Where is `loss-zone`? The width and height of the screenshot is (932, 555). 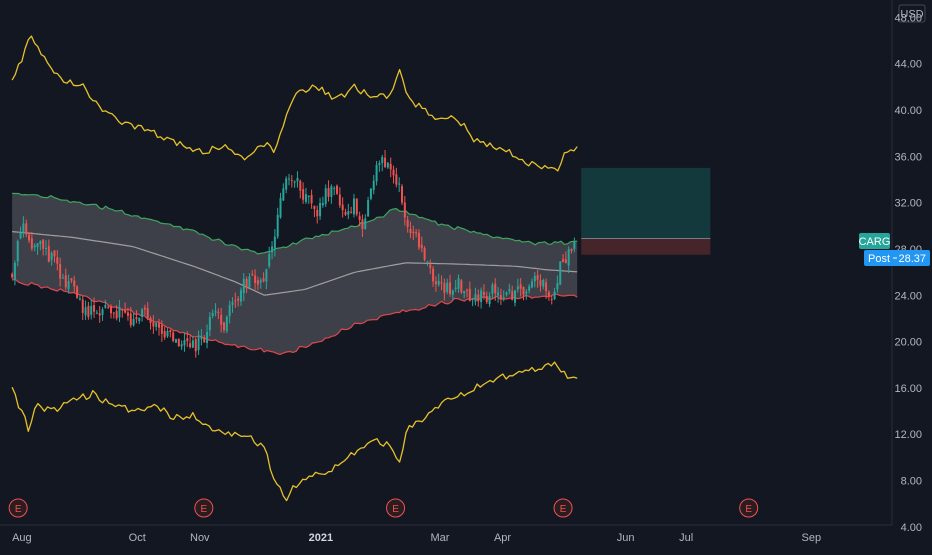
loss-zone is located at coordinates (646, 246).